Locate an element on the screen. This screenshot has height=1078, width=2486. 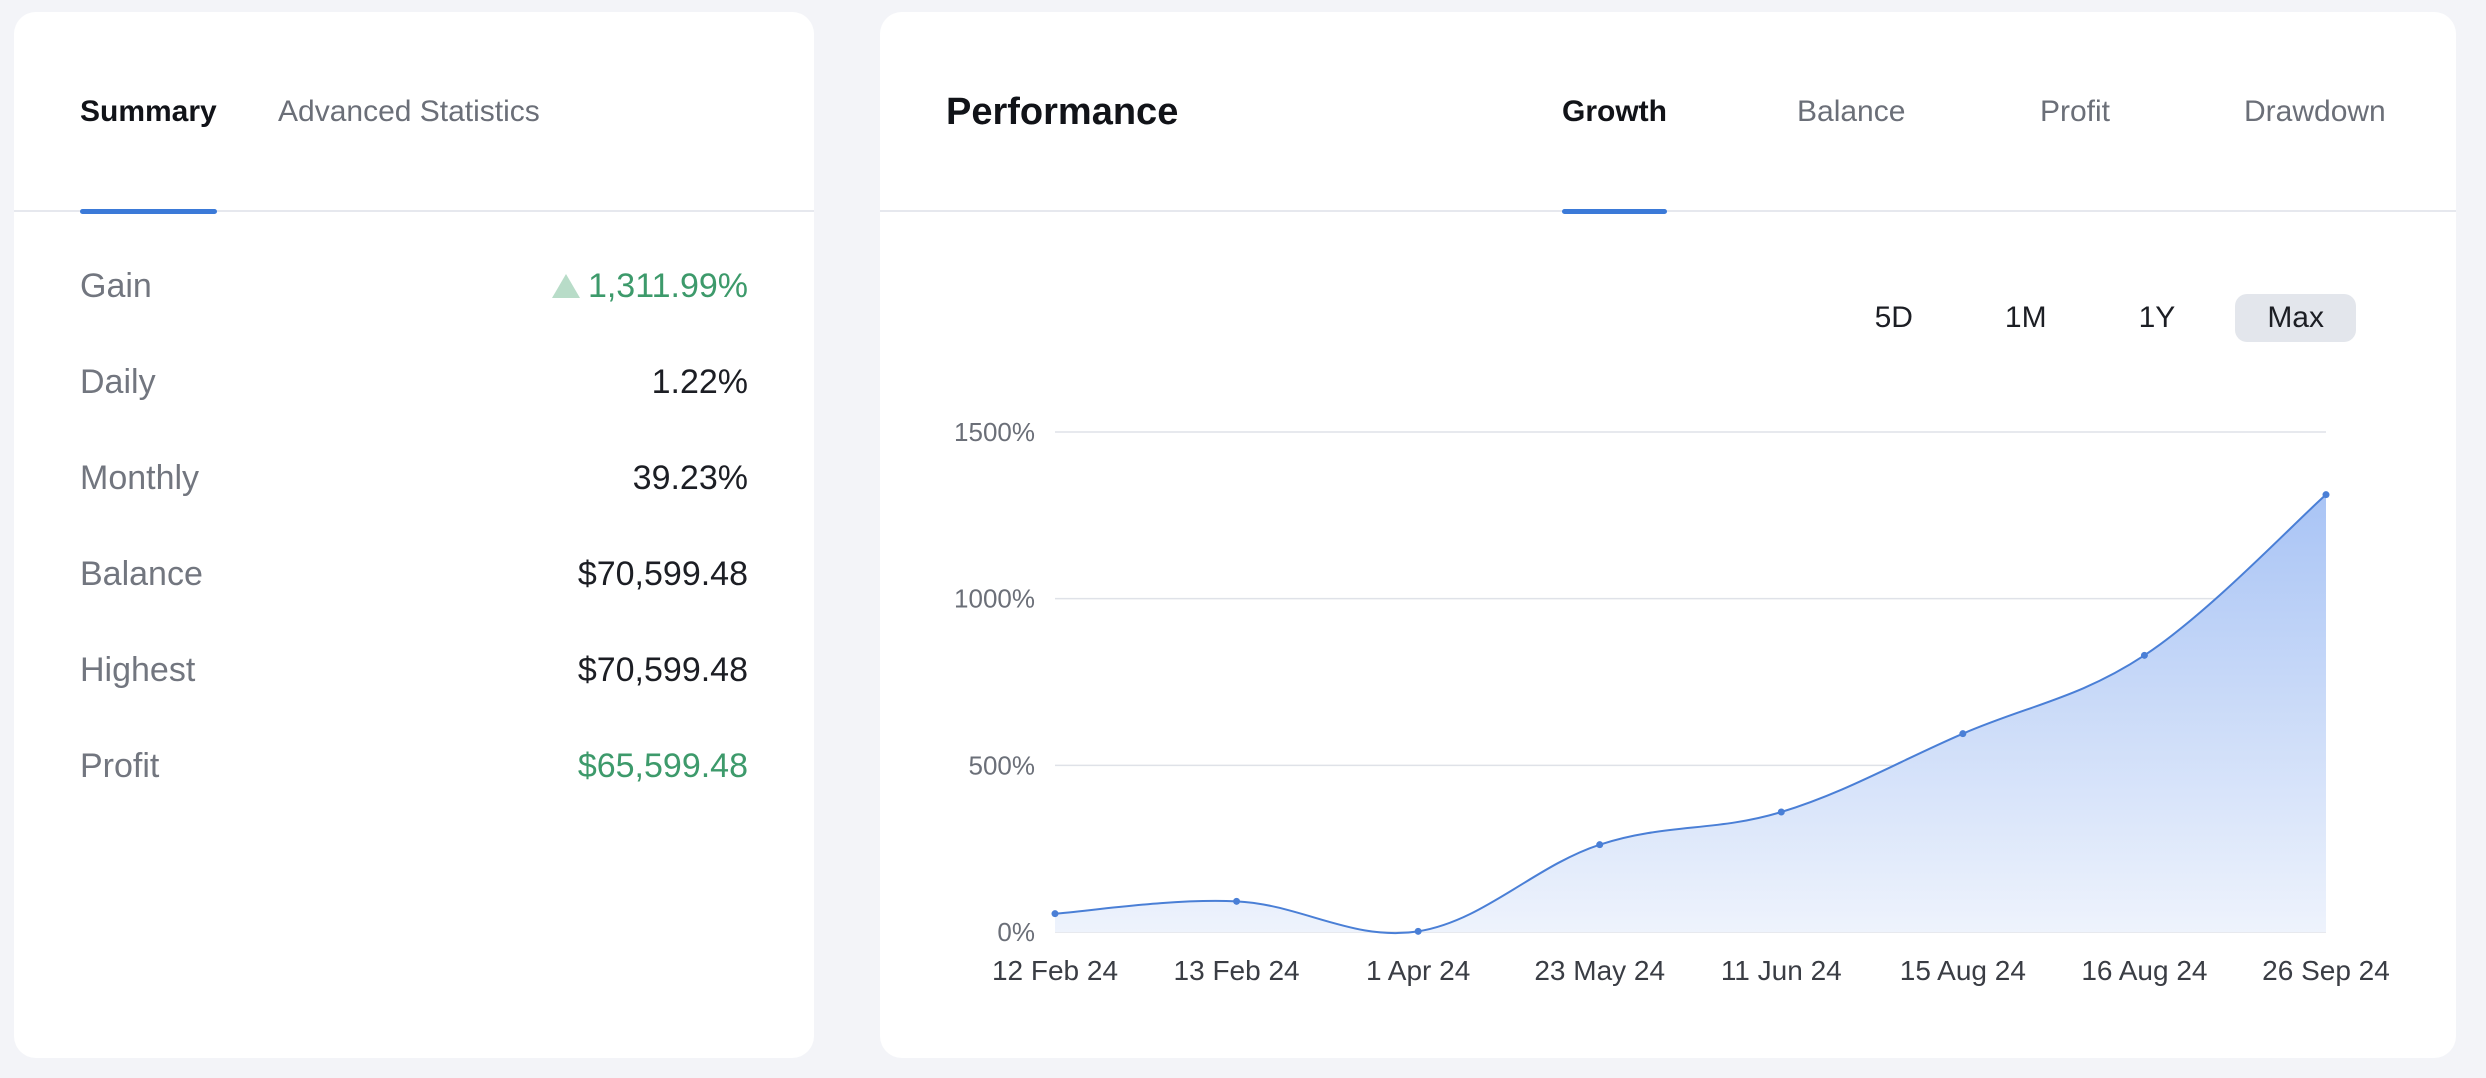
stat-value: 1,311.99% is located at coordinates (649, 286).